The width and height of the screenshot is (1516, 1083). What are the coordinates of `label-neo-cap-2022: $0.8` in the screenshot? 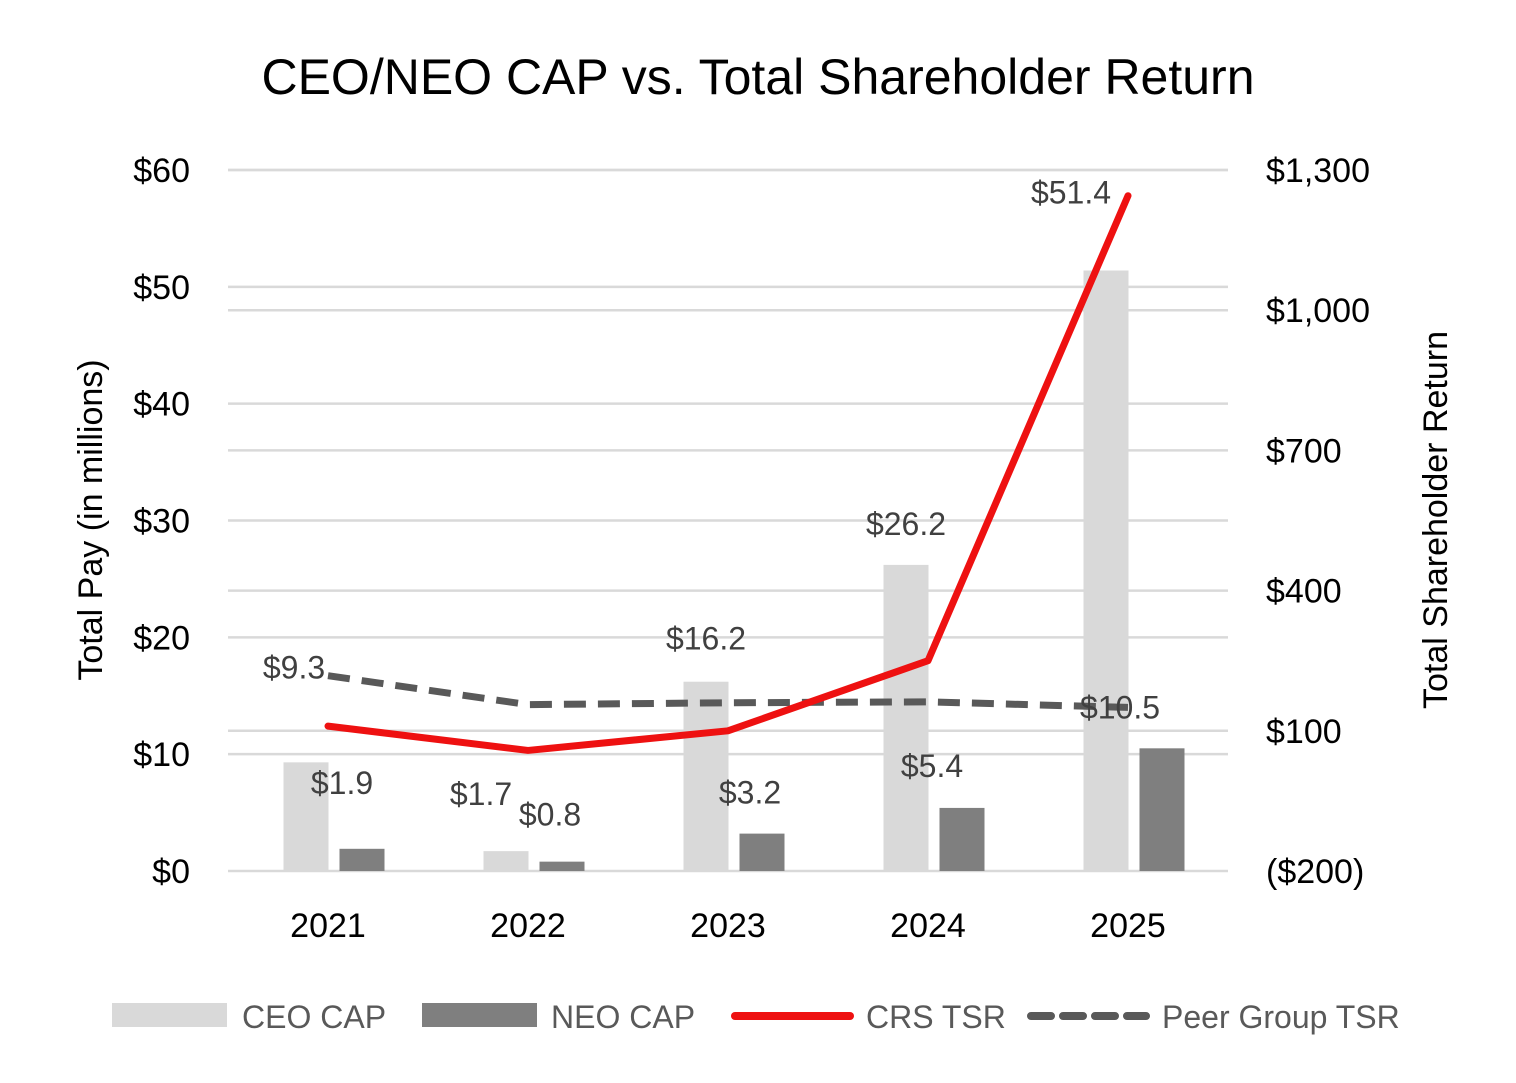 It's located at (550, 815).